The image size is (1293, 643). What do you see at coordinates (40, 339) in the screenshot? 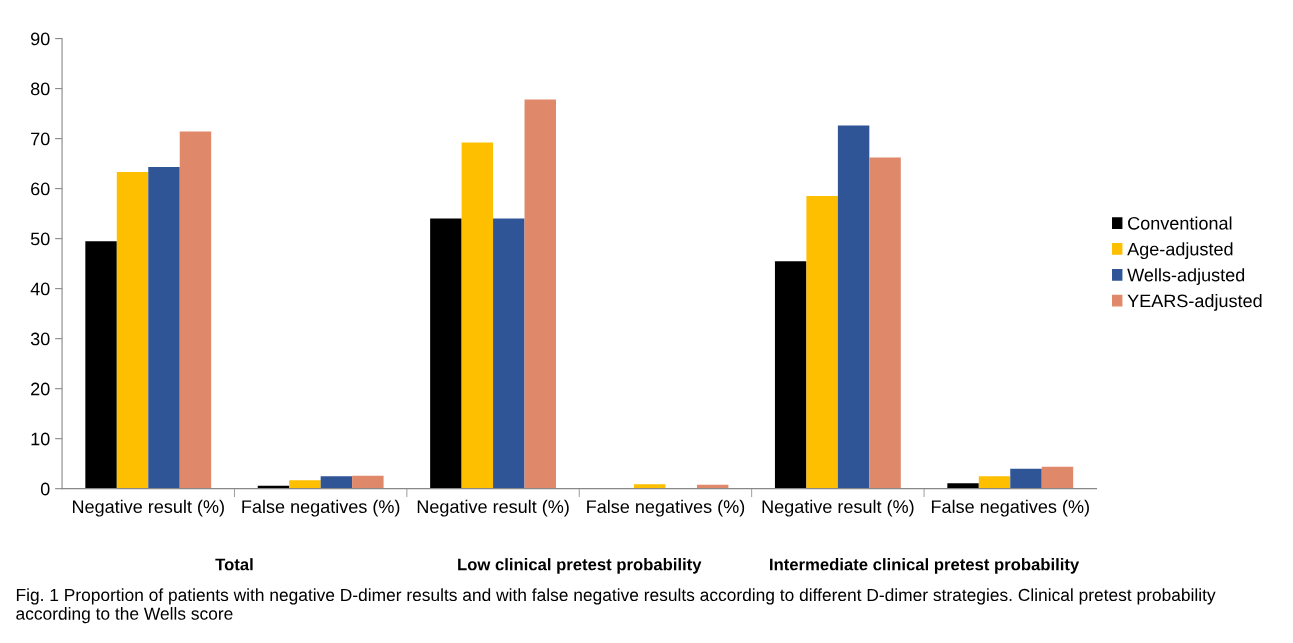
I see `y-tick-label: 30` at bounding box center [40, 339].